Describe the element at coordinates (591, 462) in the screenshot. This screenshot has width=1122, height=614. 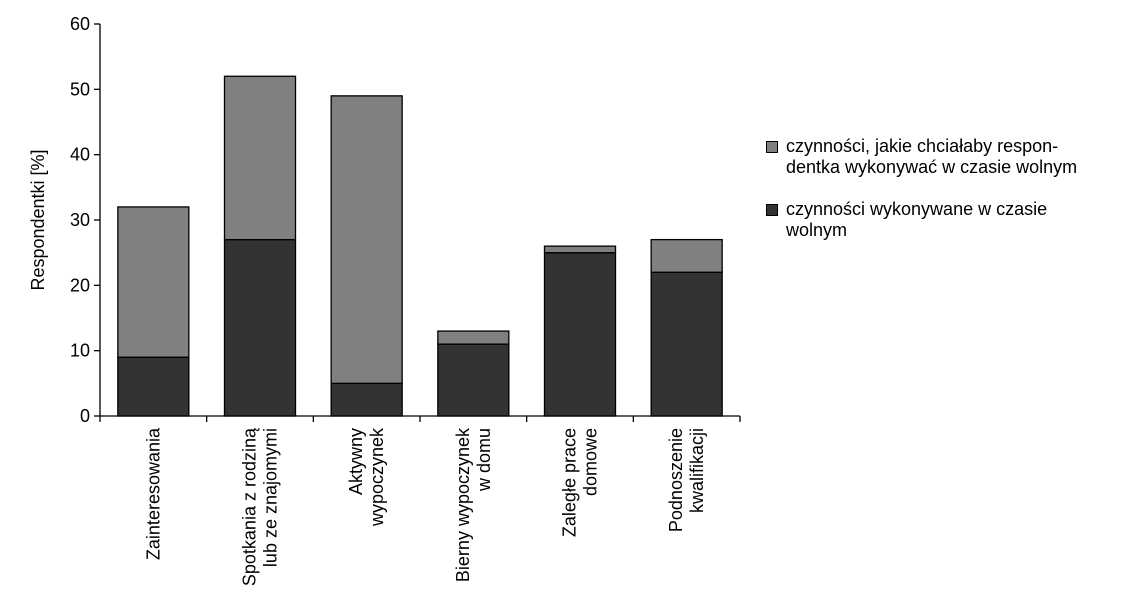
I see `x-category-label: domowe` at that location.